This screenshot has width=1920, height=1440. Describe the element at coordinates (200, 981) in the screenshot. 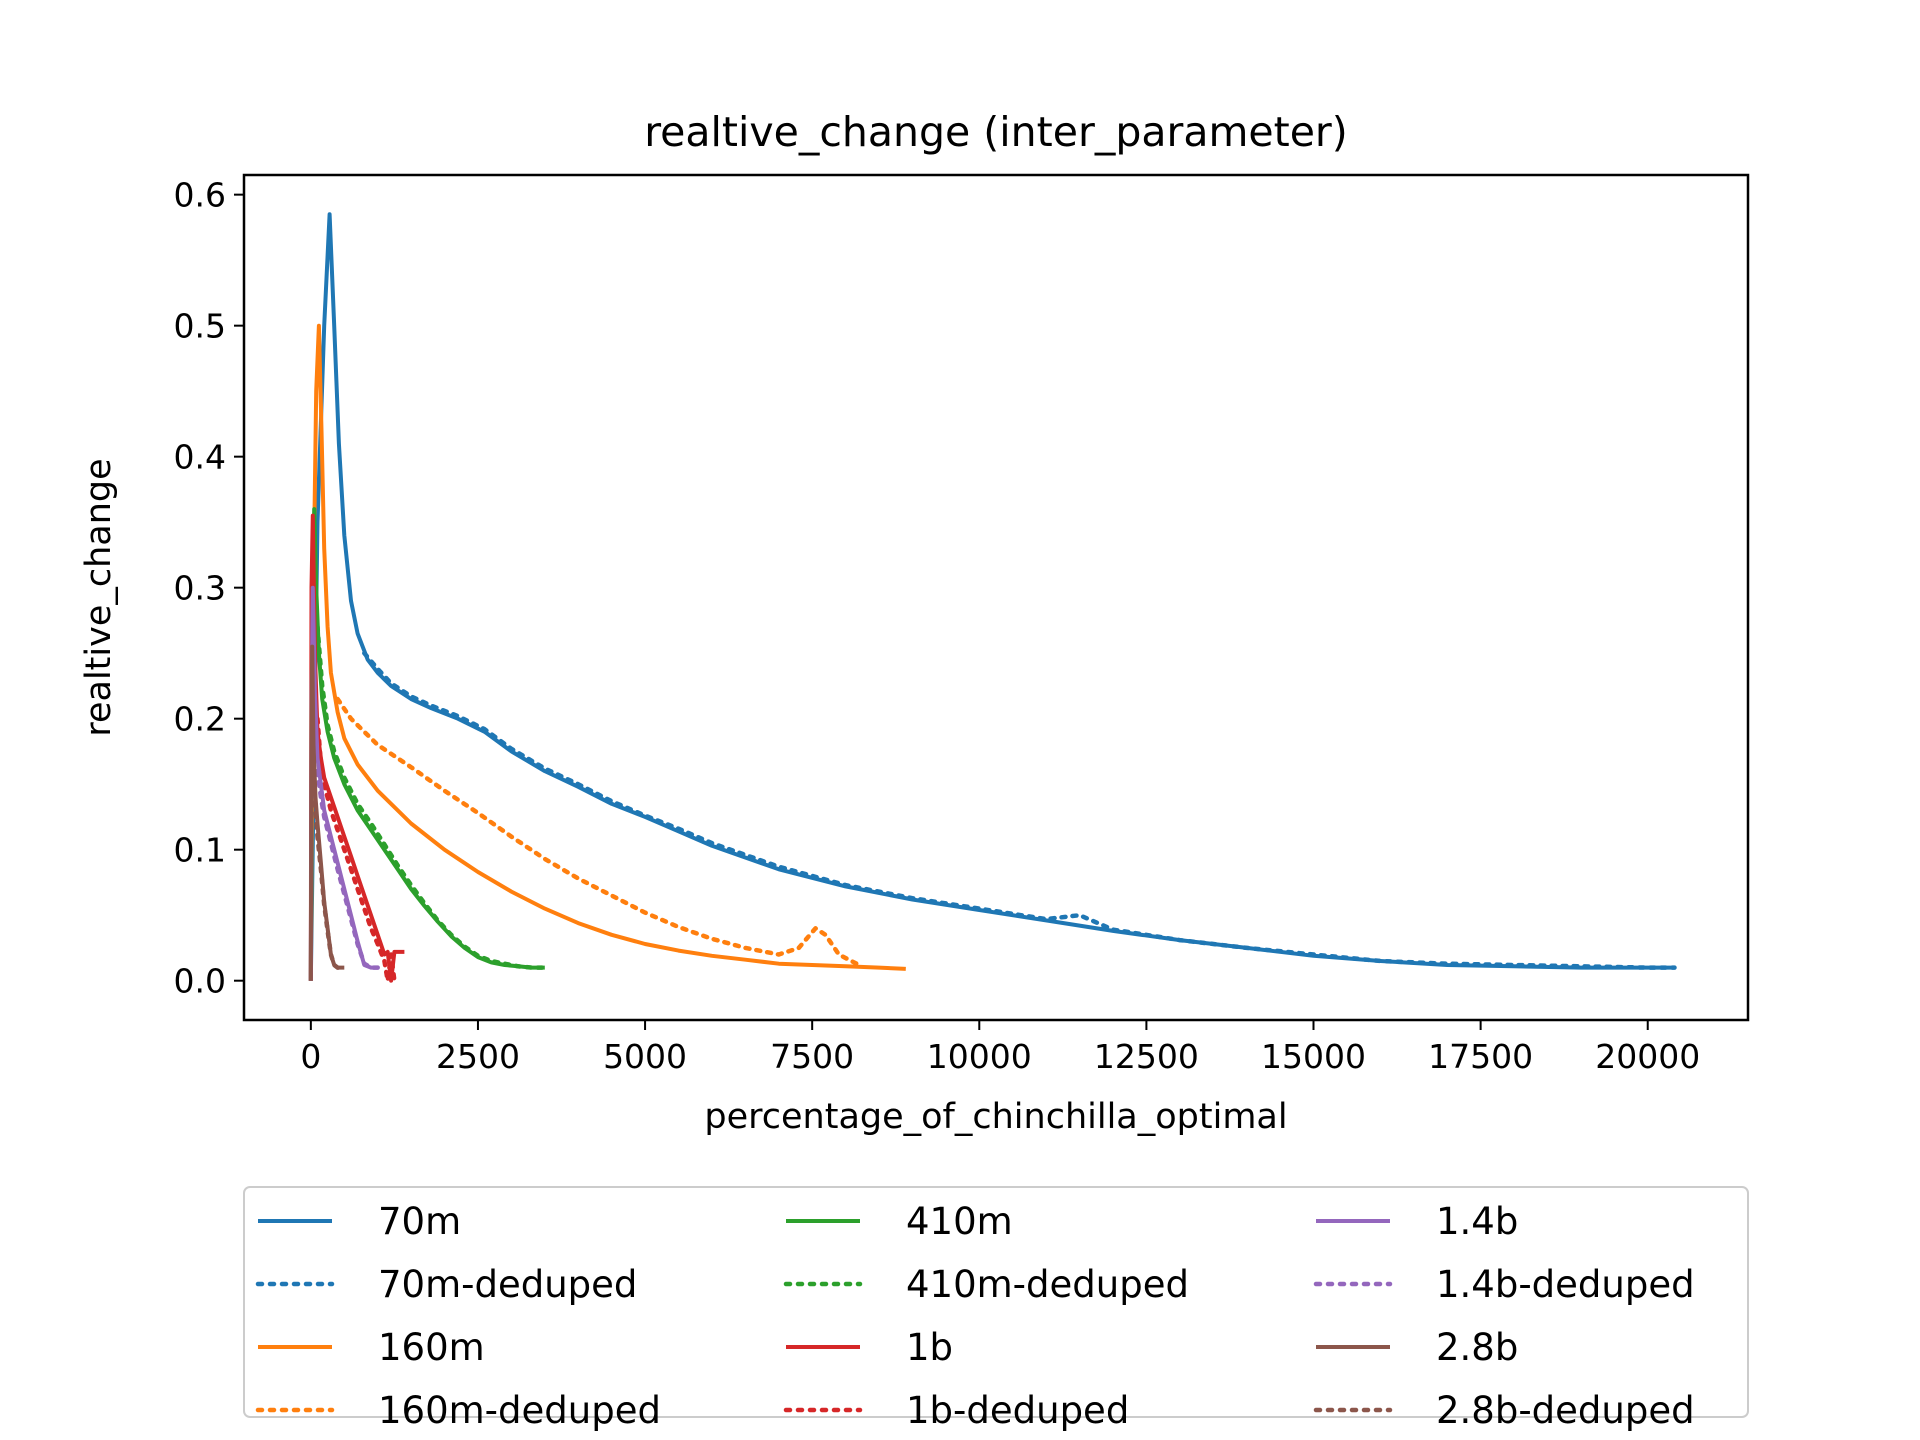

I see `y-tick-label: 0.0` at that location.